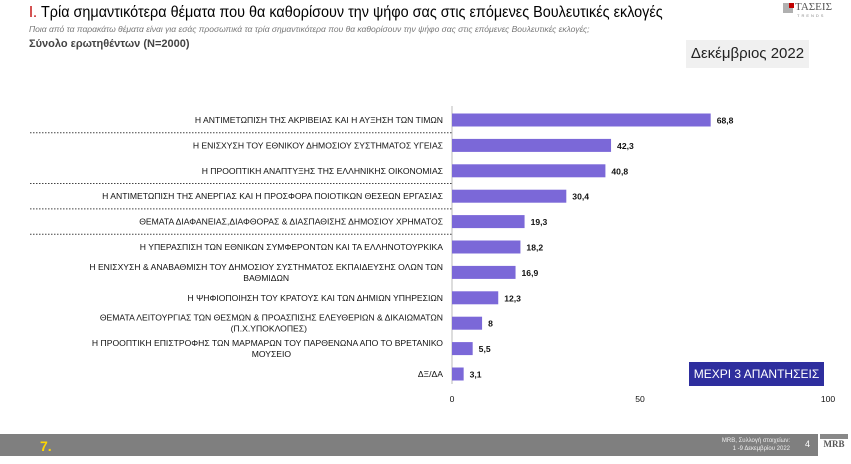 The height and width of the screenshot is (464, 851). I want to click on sample-base: Σύνολο ερωτηθέντων (N=2000), so click(109, 44).